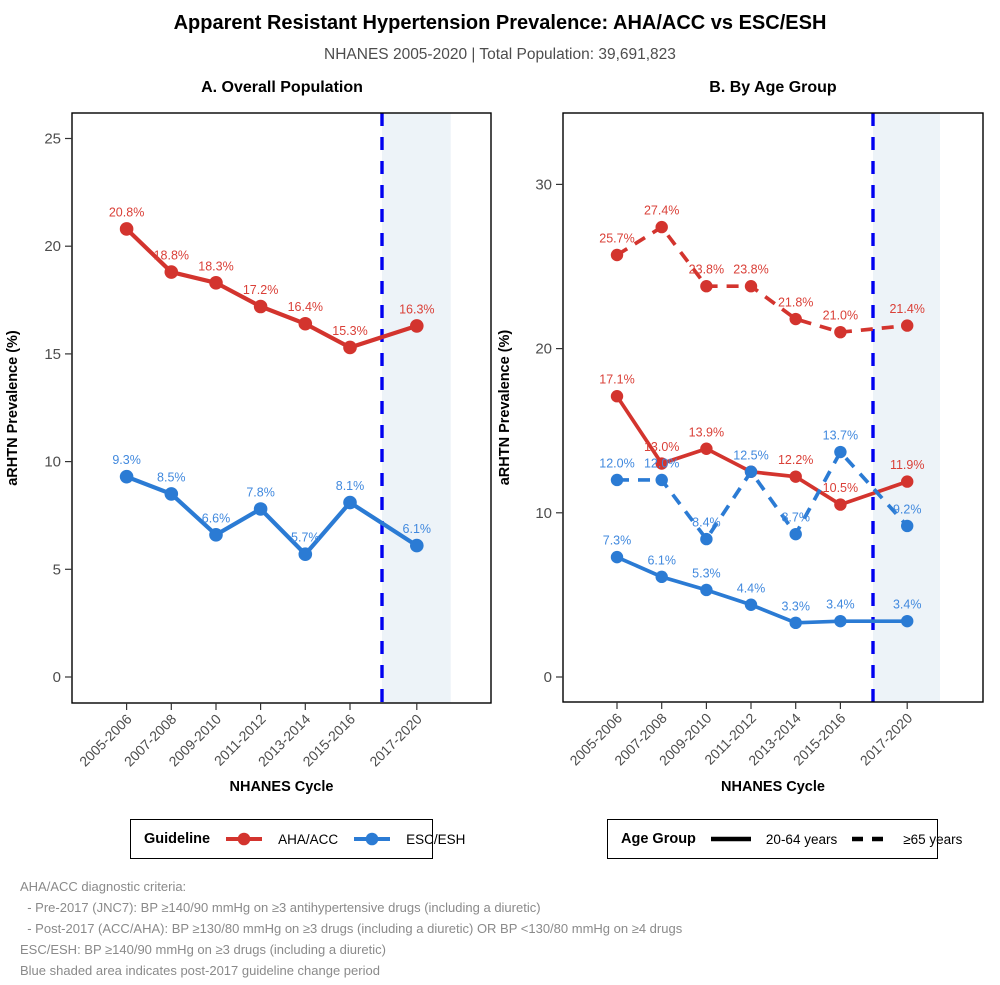 The height and width of the screenshot is (985, 1000). What do you see at coordinates (840, 488) in the screenshot?
I see `data-point-label: 10.5%` at bounding box center [840, 488].